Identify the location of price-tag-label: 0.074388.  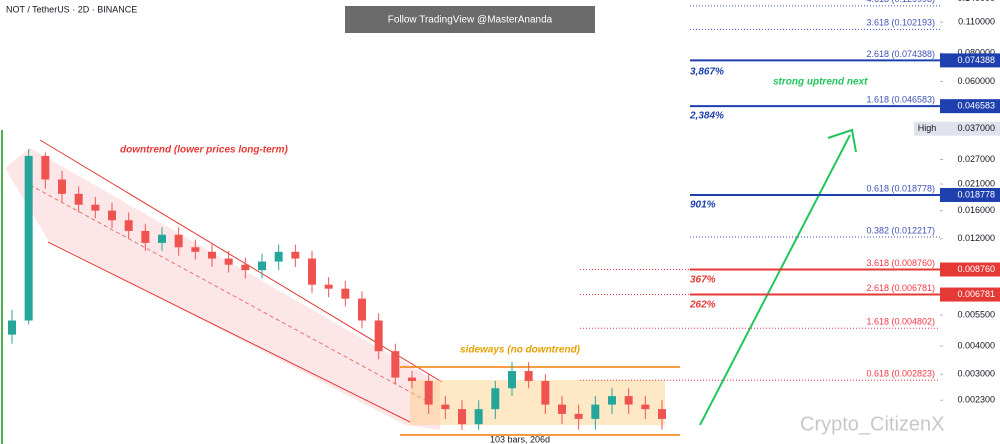
(976, 60).